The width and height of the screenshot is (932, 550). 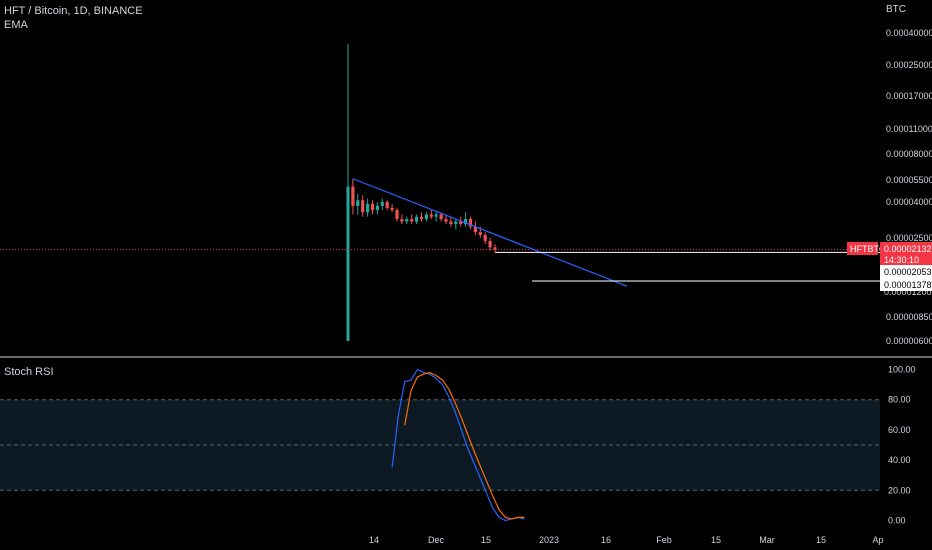 I want to click on rsi-tick-label: 80.00, so click(x=899, y=400).